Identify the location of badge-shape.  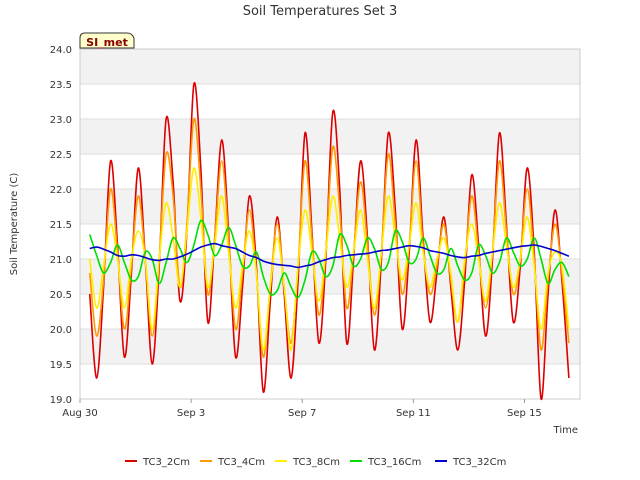
(107, 40).